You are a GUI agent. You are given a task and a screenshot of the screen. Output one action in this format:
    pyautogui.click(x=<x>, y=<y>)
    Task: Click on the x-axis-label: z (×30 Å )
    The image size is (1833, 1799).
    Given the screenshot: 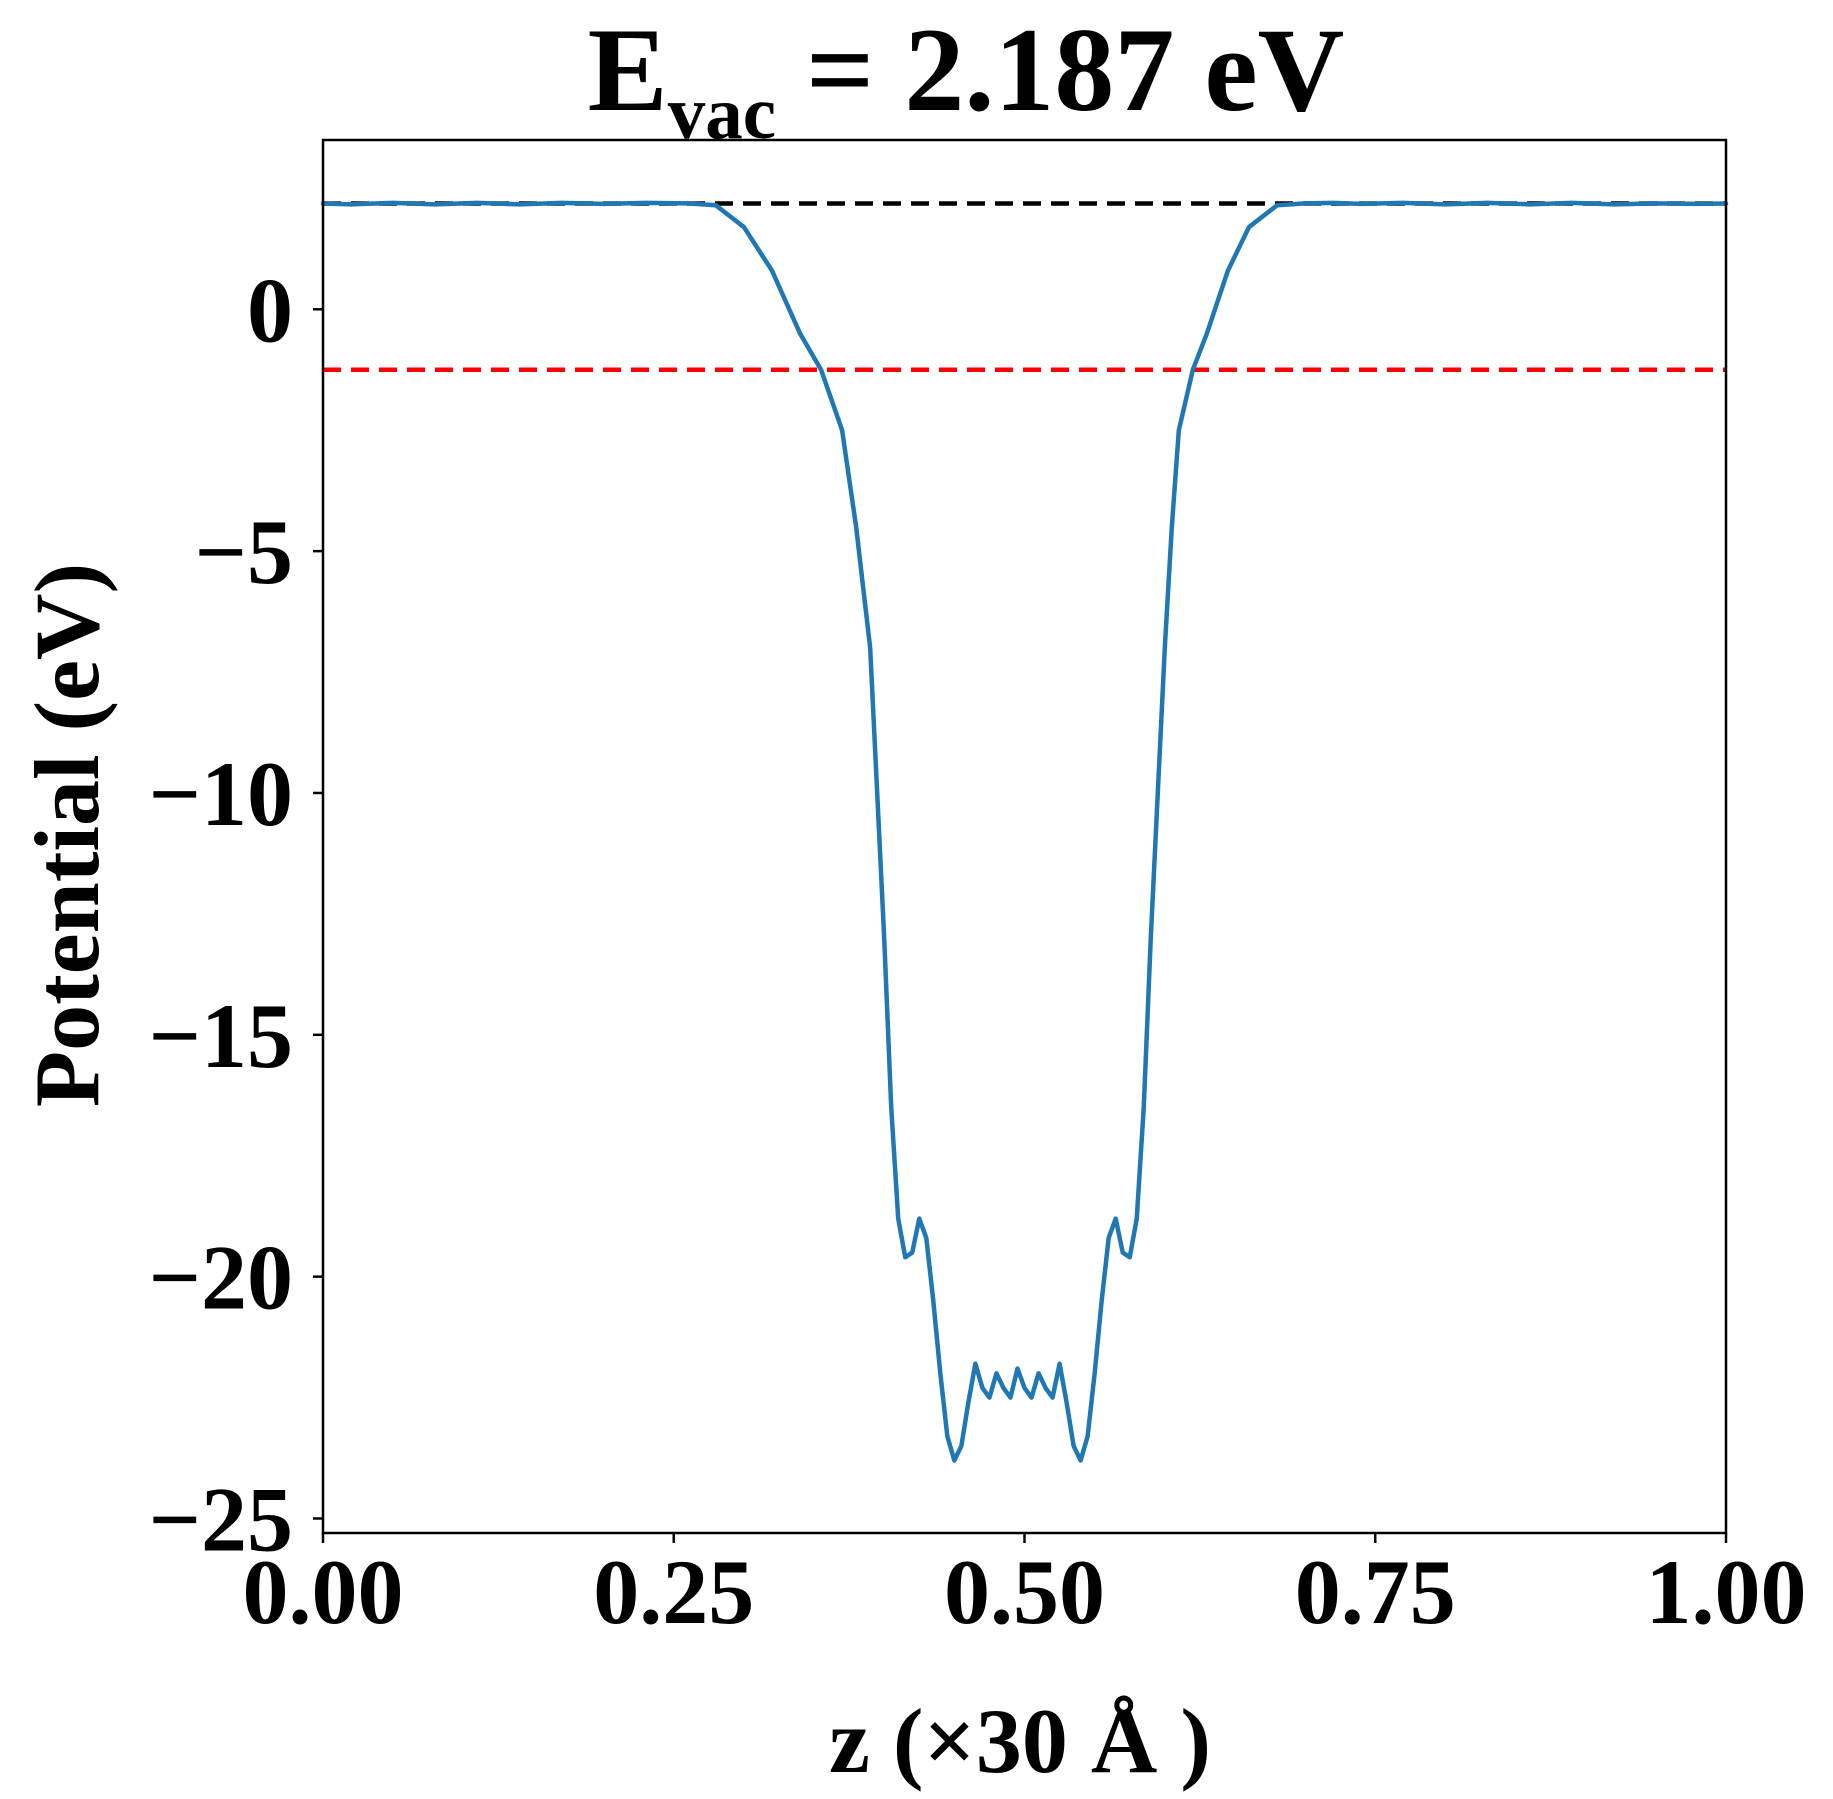 What is the action you would take?
    pyautogui.click(x=1020, y=1741)
    